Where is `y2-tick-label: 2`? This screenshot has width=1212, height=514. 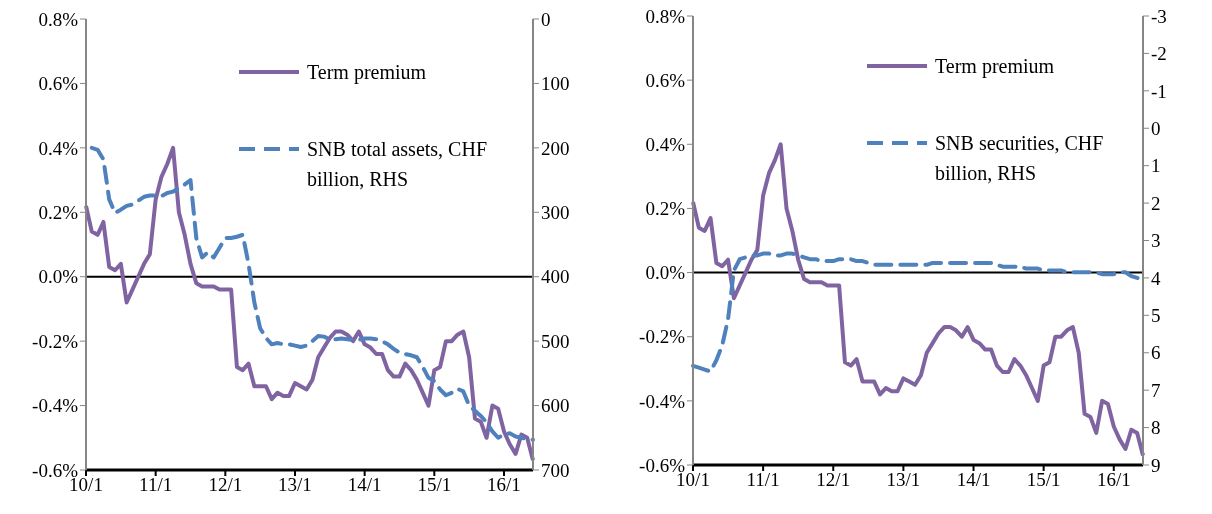 y2-tick-label: 2 is located at coordinates (1156, 203).